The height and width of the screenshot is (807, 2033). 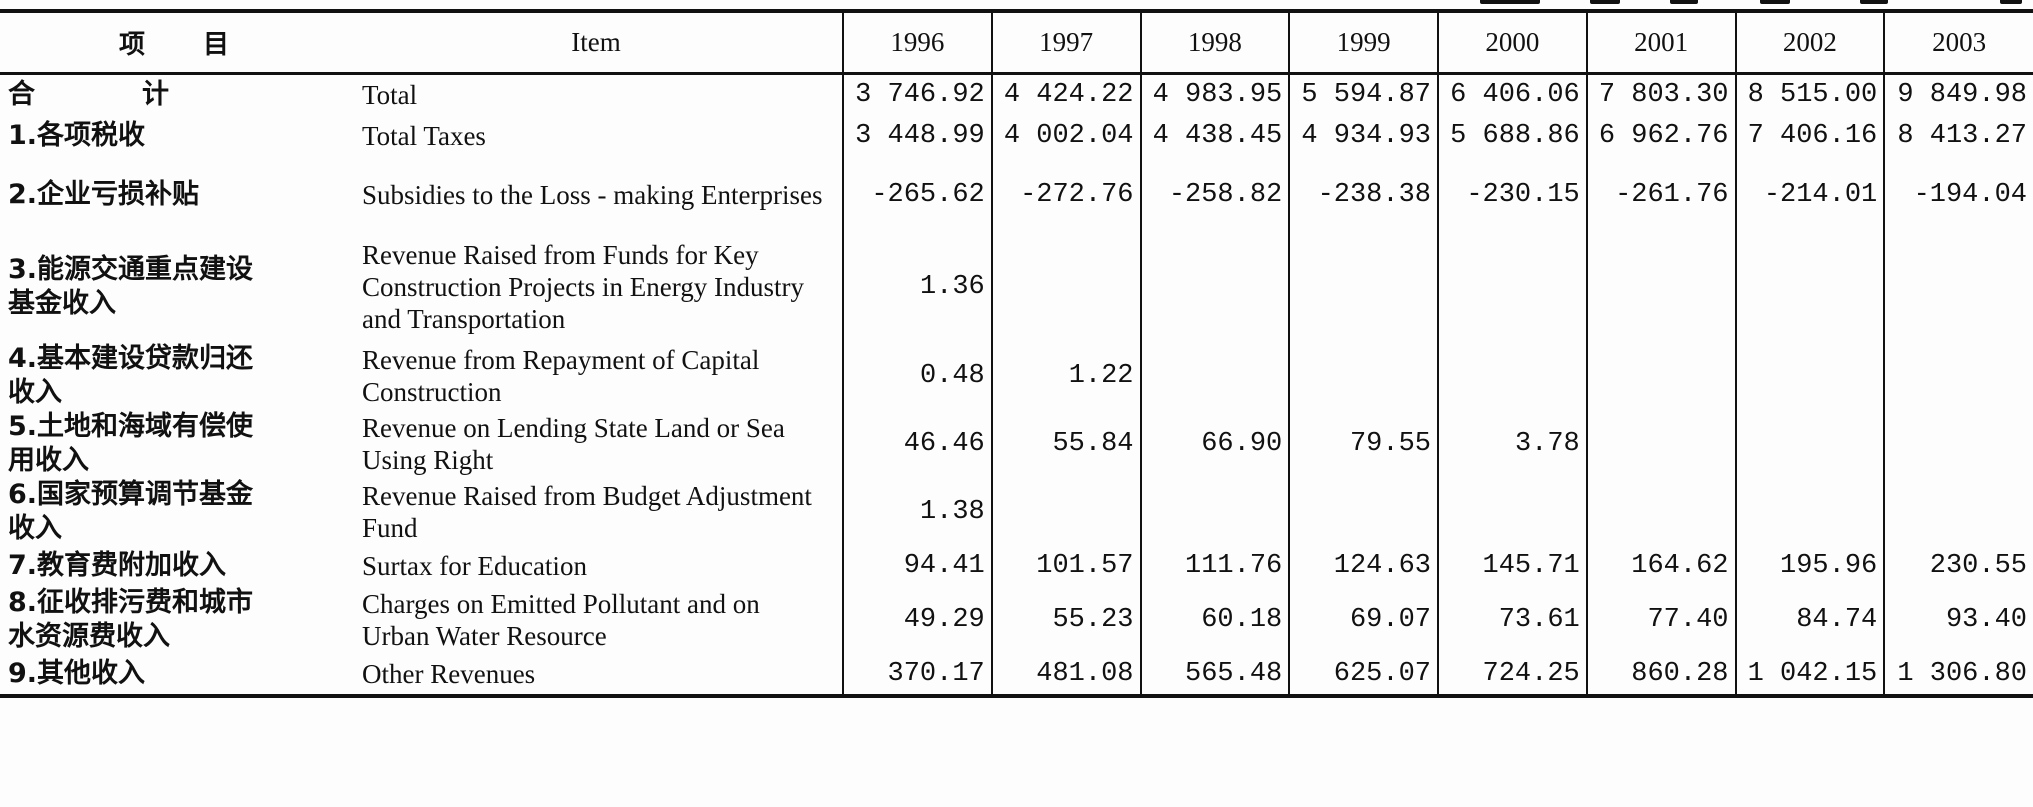 I want to click on row-label-cn: 3.能源交通重点建设 基金收入, so click(x=131, y=286).